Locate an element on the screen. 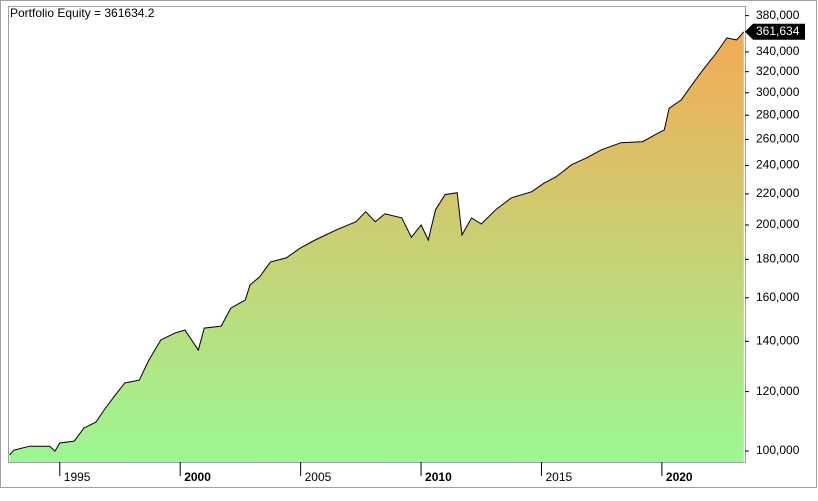  x-tick-label: 2020 is located at coordinates (679, 477).